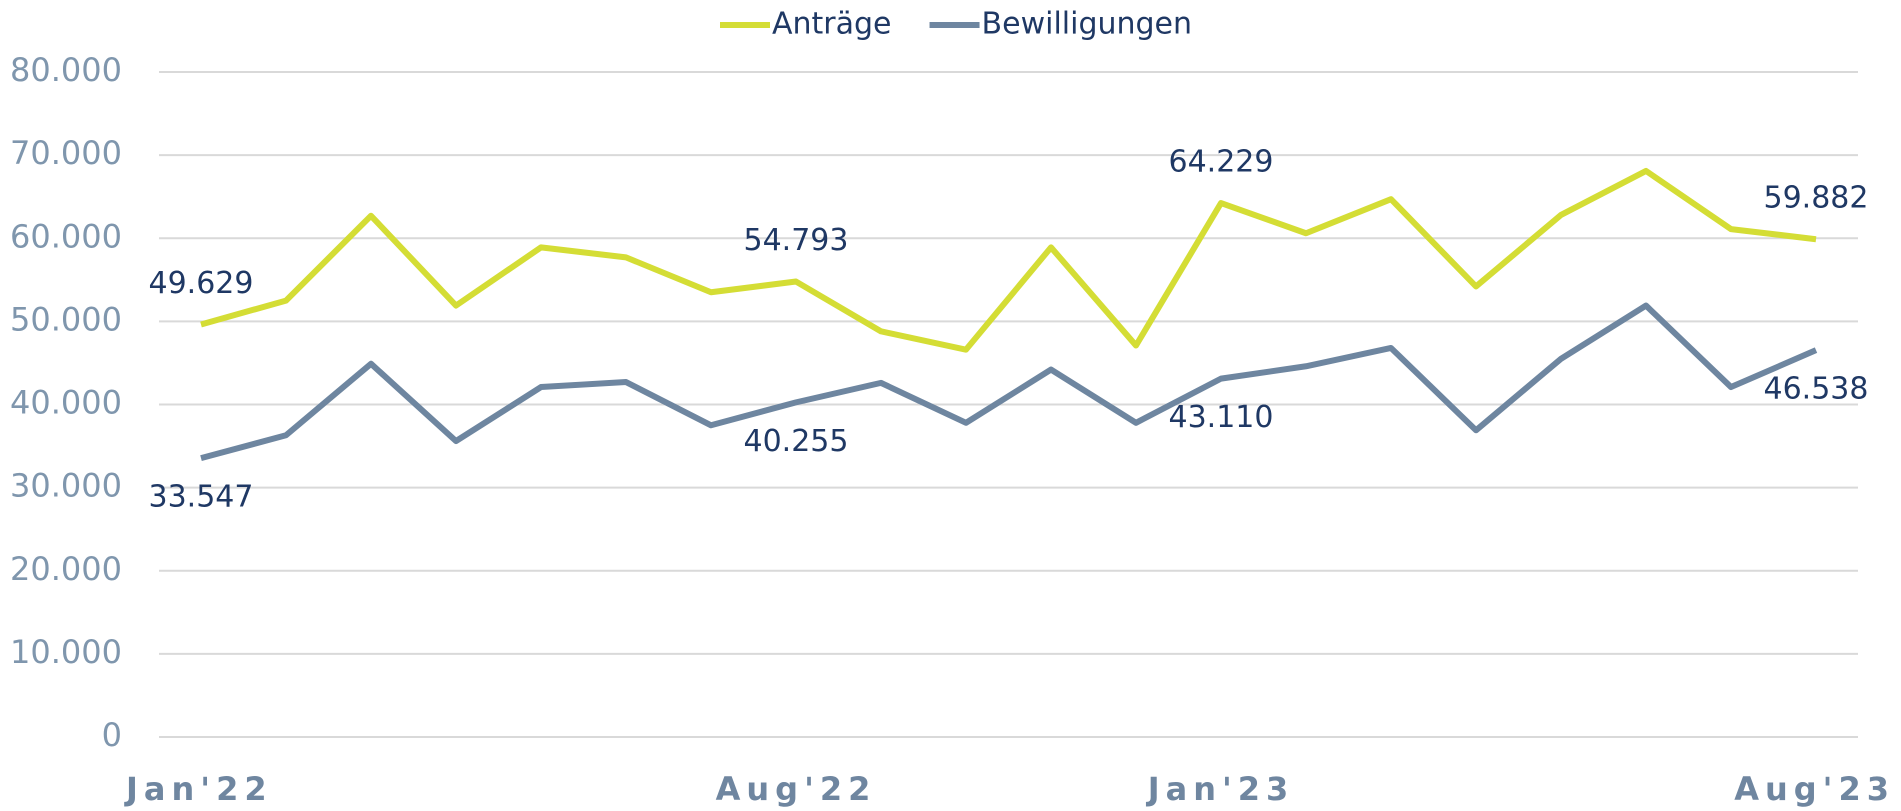 This screenshot has width=1901, height=811. I want to click on data-label: 40.255, so click(796, 441).